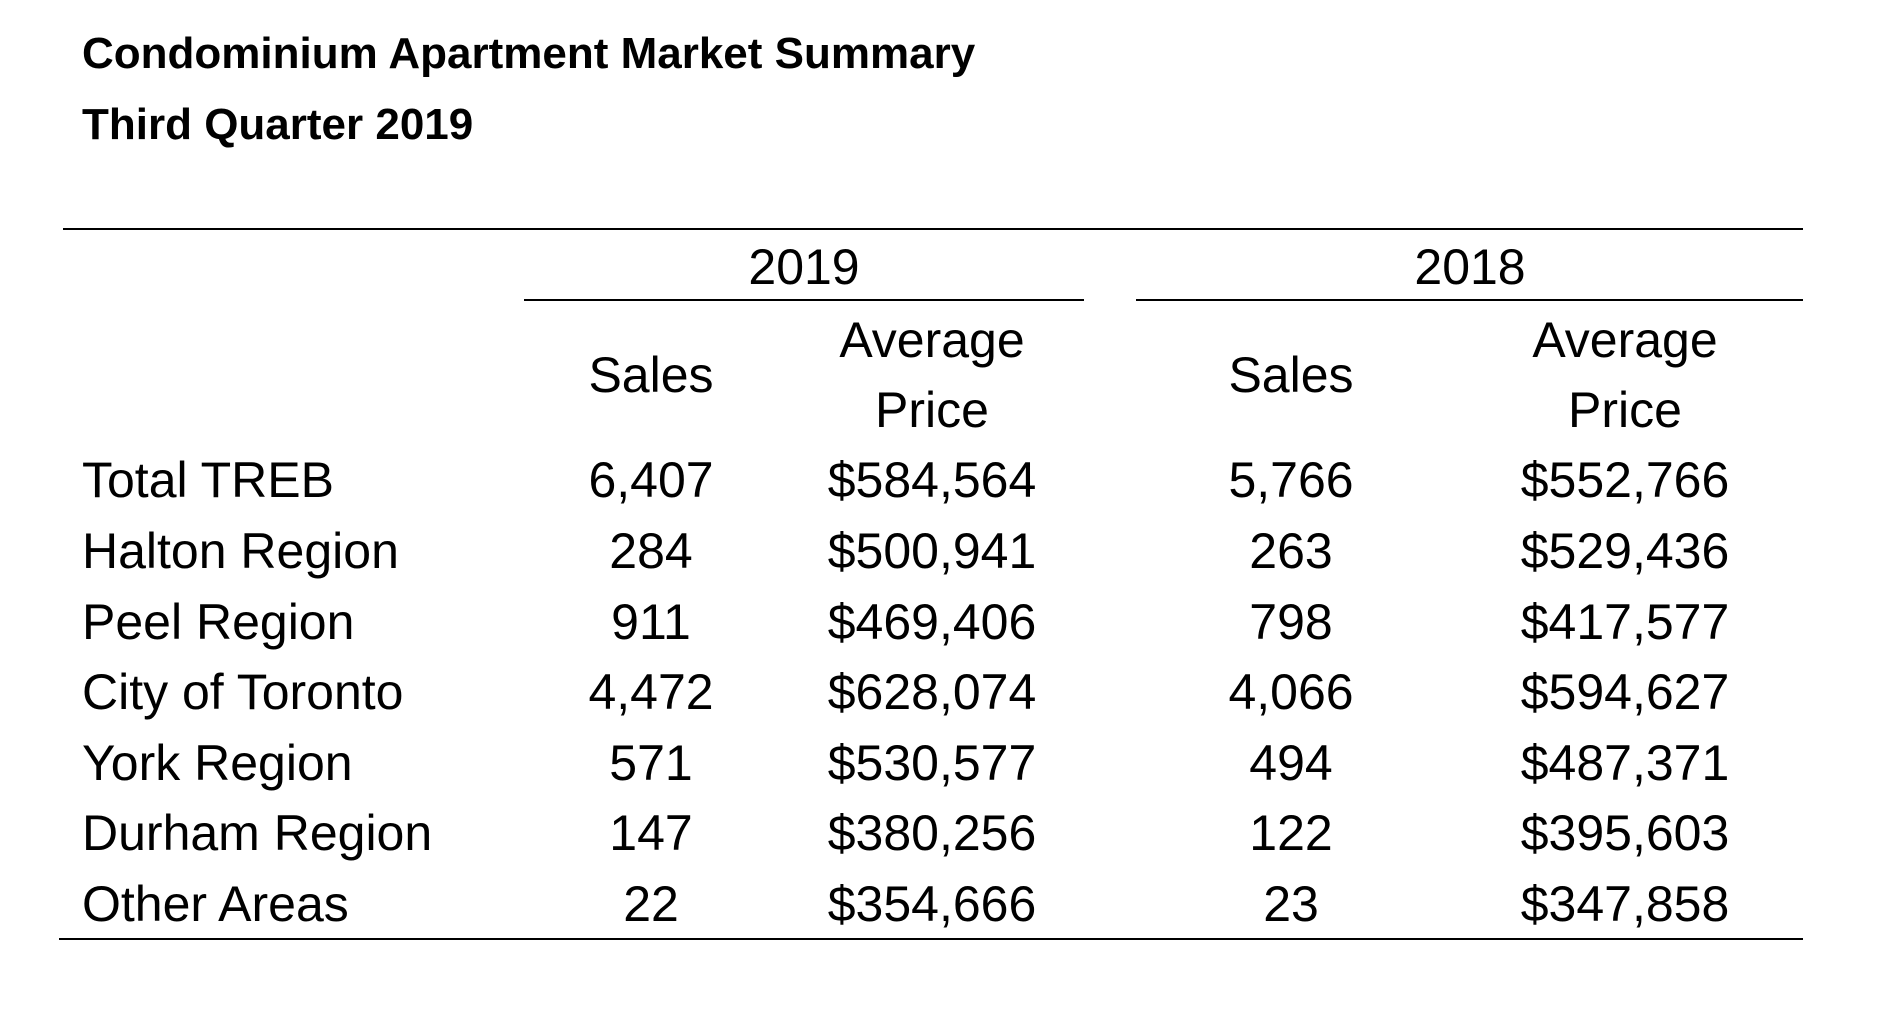 This screenshot has height=1014, width=1889. I want to click on group-rule-2019, so click(804, 300).